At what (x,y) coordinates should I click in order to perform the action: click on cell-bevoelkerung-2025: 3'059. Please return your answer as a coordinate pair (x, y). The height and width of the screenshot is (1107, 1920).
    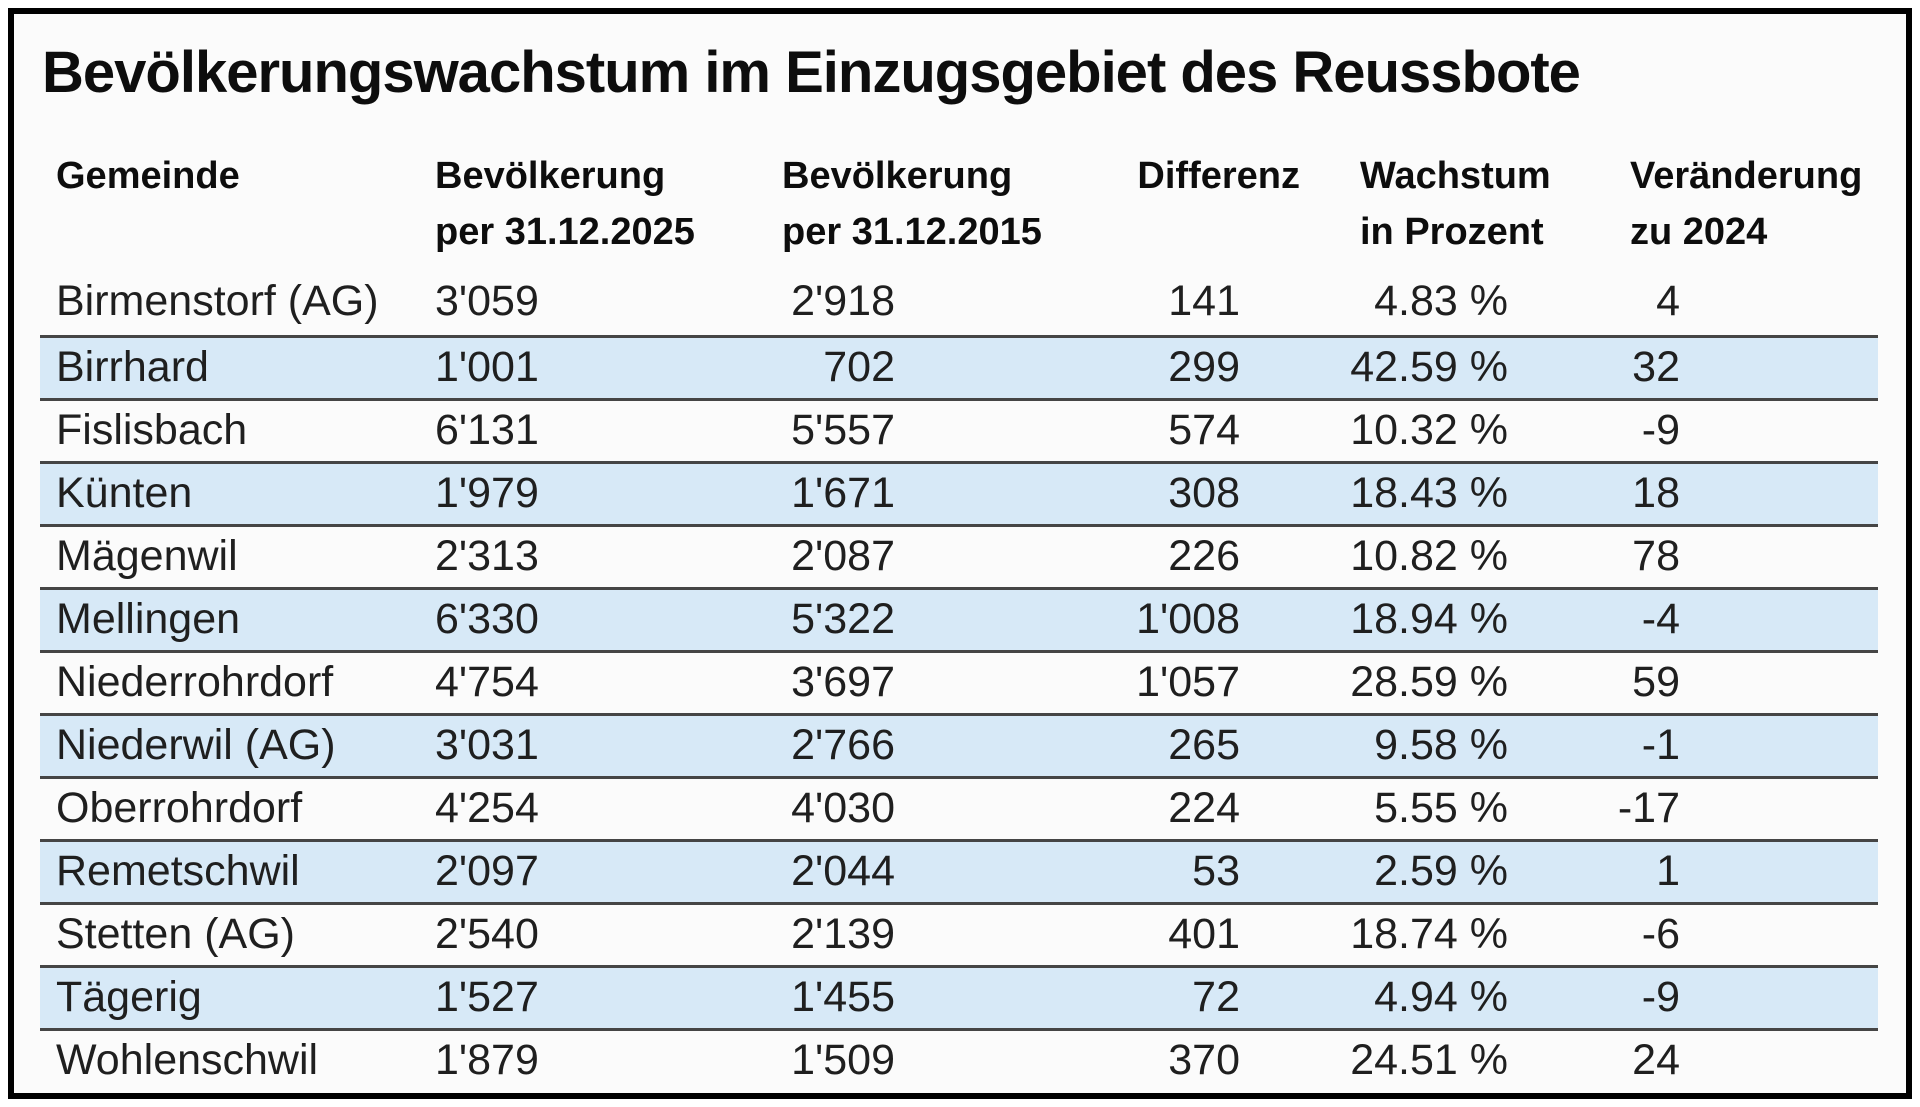
    Looking at the image, I should click on (487, 301).